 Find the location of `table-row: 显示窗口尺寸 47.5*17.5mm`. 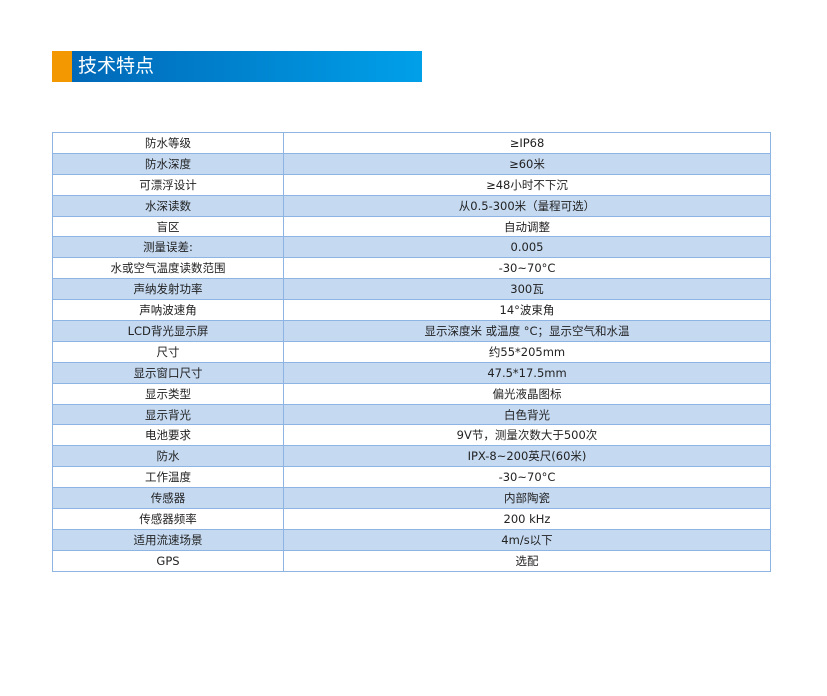

table-row: 显示窗口尺寸 47.5*17.5mm is located at coordinates (411, 372).